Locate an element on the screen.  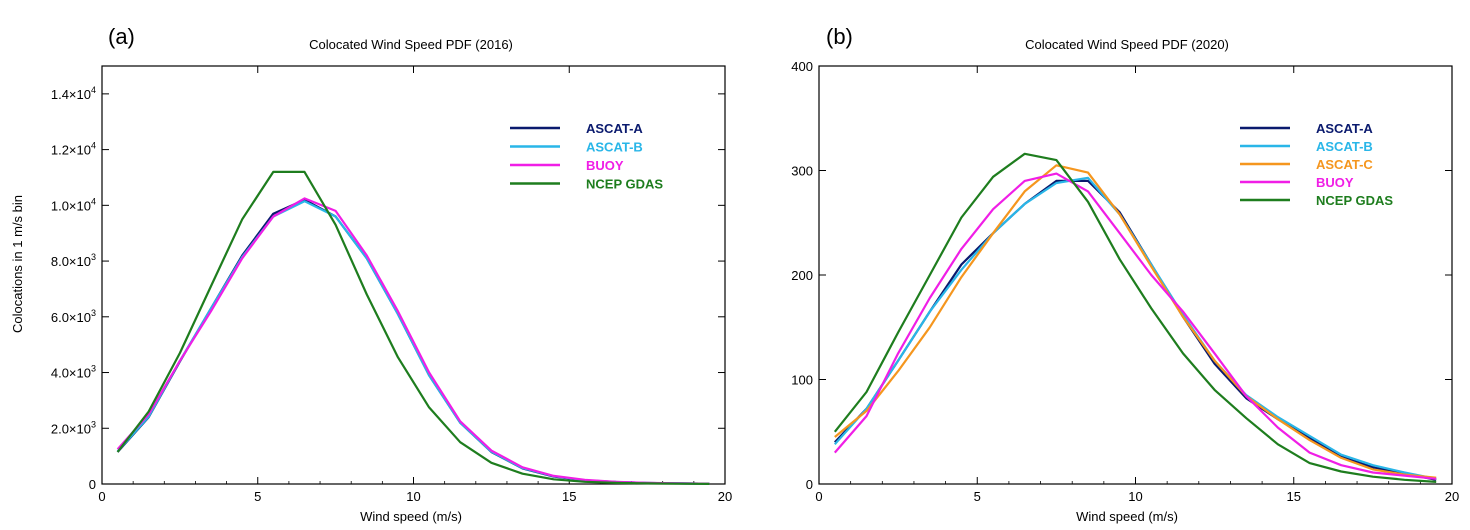
panel-b-y-tick-mantissa: 200 is located at coordinates (802, 275).